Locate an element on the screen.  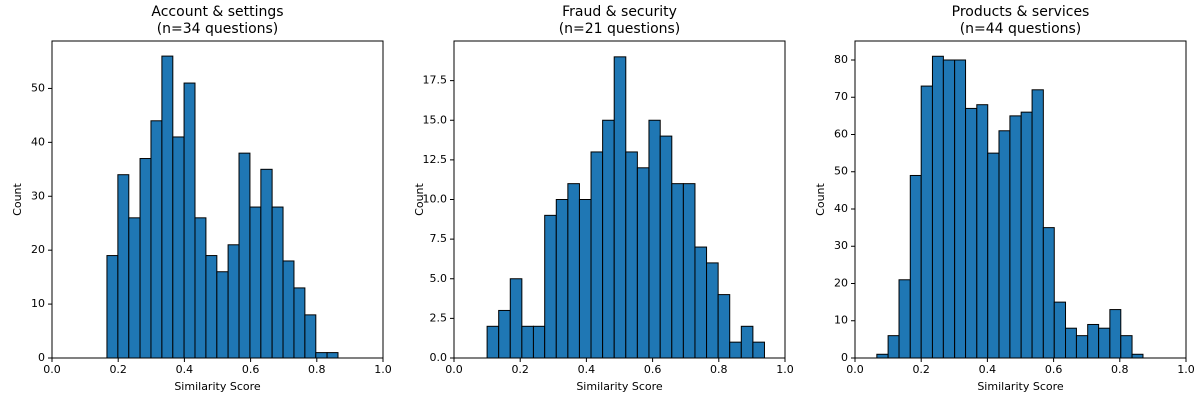
y-tick-label: 7.5 is located at coordinates (439, 238).